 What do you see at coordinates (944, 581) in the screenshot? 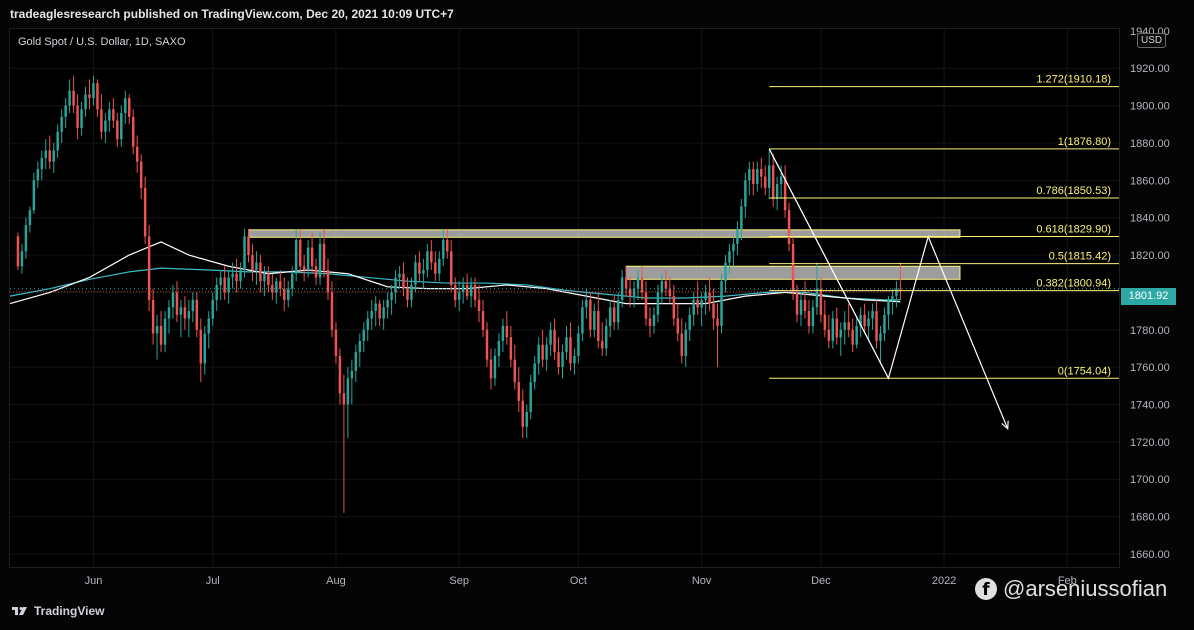
I see `x-tick-label: 2022` at bounding box center [944, 581].